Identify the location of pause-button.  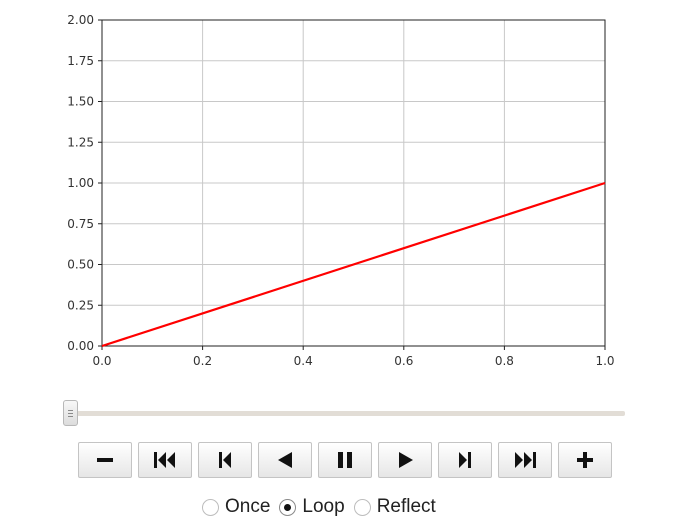
(345, 460).